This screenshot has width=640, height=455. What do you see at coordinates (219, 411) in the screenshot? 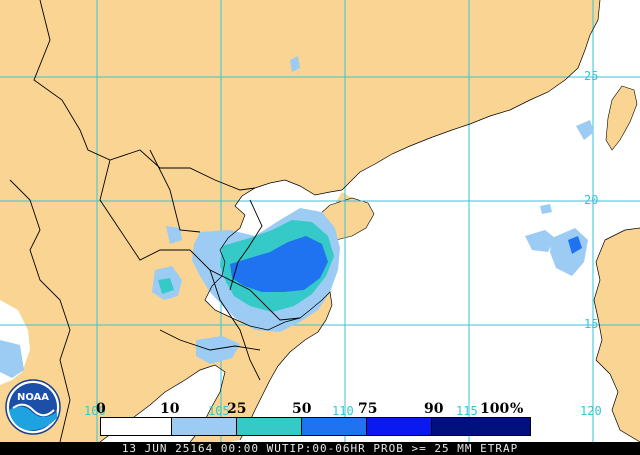
I see `lon-label-105: 105` at bounding box center [219, 411].